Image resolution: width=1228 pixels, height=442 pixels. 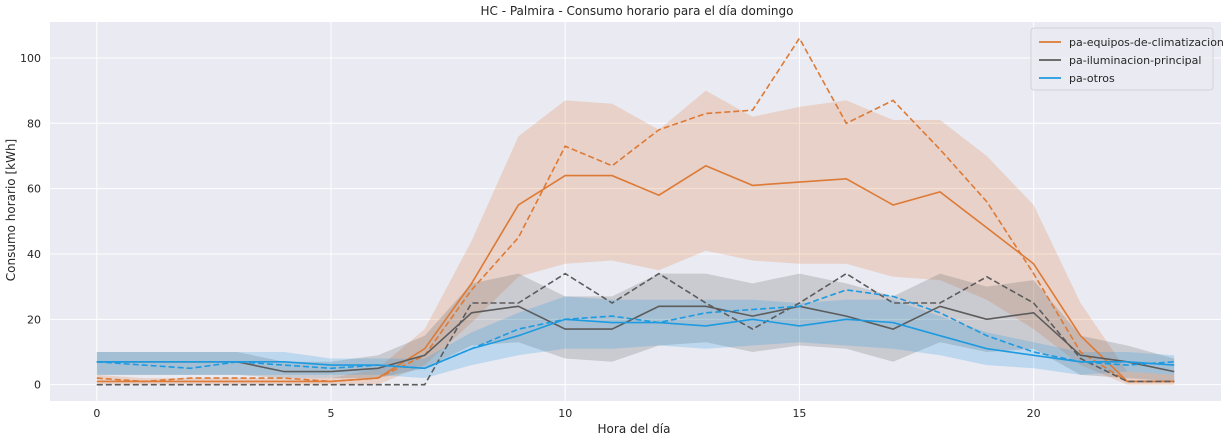 I want to click on x-axis-label: Hora del día, so click(x=634, y=429).